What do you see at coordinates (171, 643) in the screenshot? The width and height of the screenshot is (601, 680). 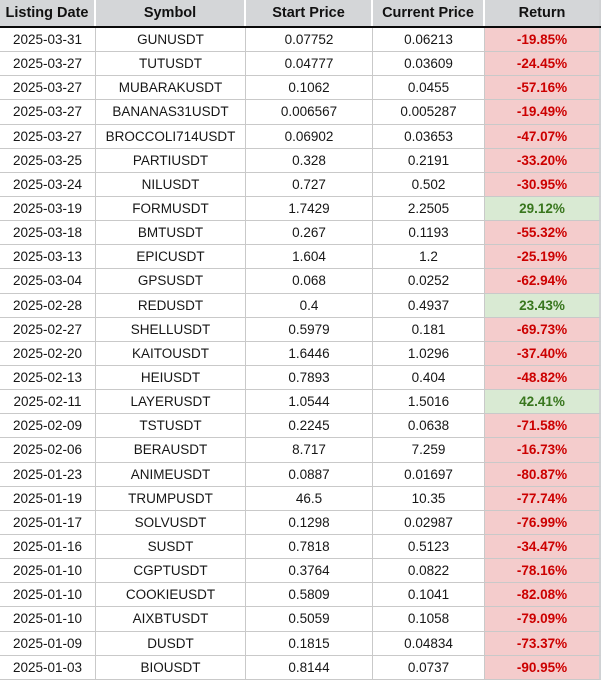 I see `symbol-cell: DUSDT` at bounding box center [171, 643].